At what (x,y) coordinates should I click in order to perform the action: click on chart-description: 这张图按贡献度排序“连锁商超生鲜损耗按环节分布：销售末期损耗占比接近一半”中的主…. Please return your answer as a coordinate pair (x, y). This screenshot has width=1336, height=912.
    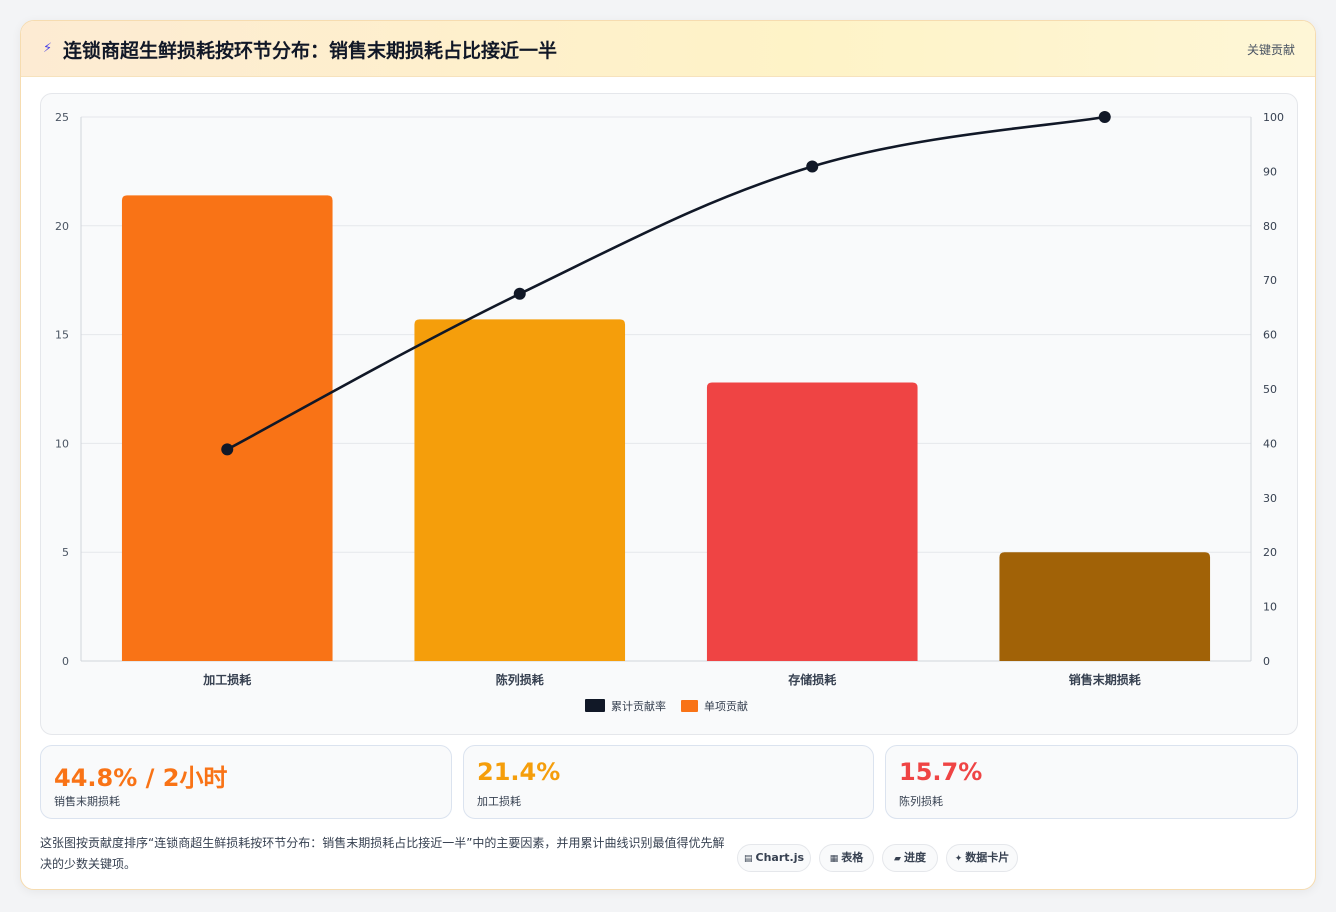
    Looking at the image, I should click on (382, 853).